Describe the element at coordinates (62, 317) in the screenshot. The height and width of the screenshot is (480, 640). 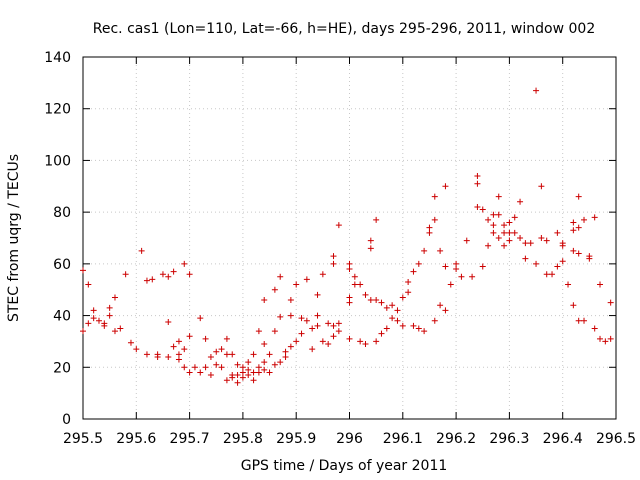
I see `y-tick-label: 40` at that location.